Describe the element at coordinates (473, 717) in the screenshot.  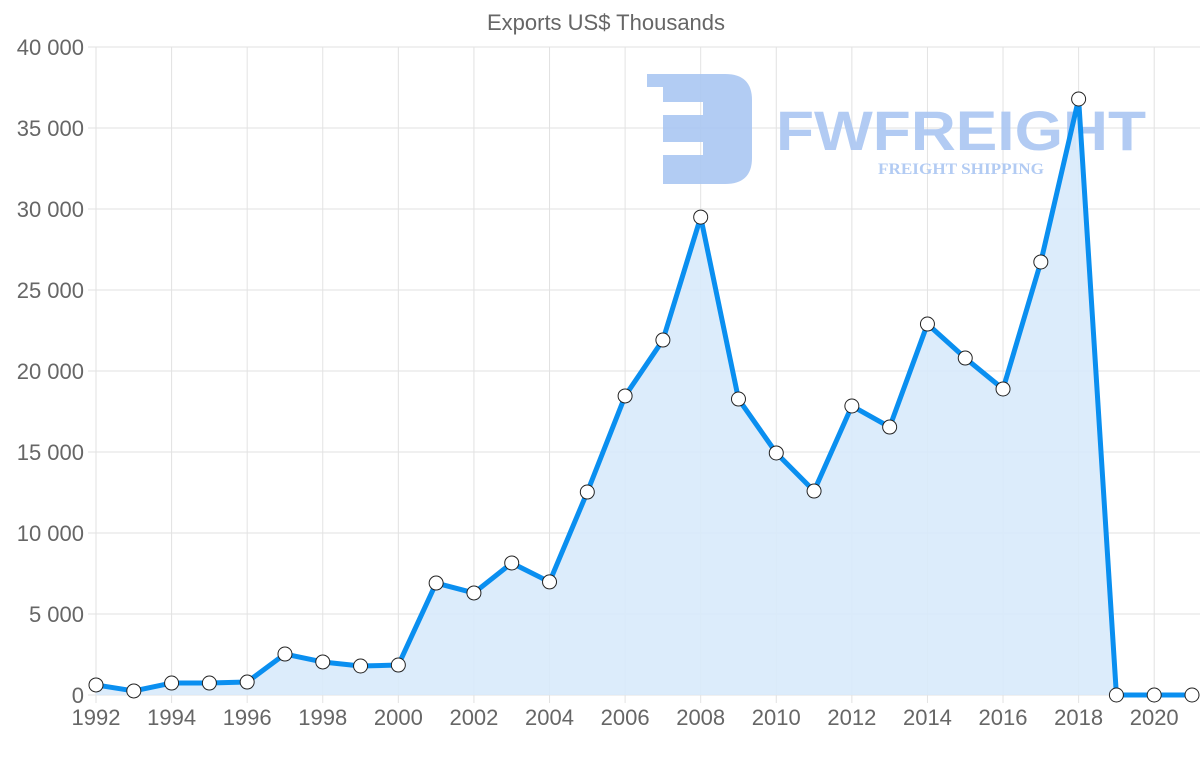
I see `x-tick-label: 2002` at that location.